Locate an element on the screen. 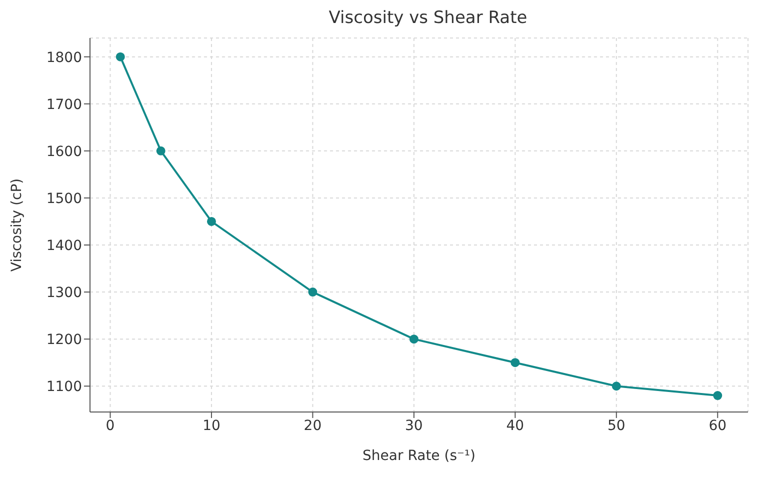 The height and width of the screenshot is (479, 767). x-tick-label: 0 is located at coordinates (110, 426).